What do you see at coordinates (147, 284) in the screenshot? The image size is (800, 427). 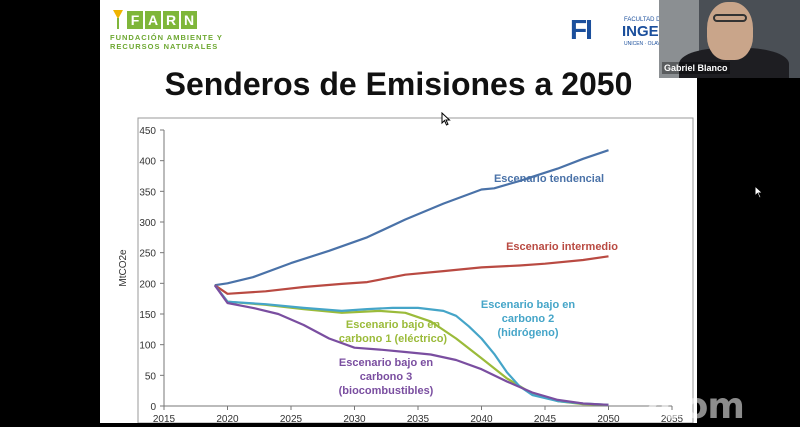 I see `y-tick-label: 200` at bounding box center [147, 284].